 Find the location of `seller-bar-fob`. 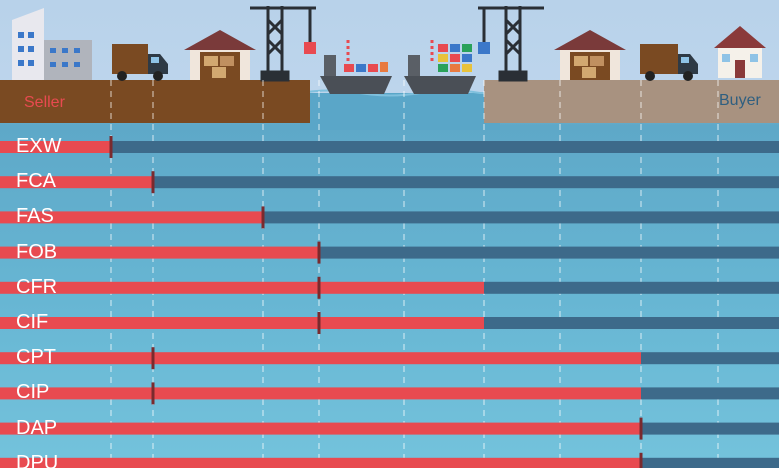

seller-bar-fob is located at coordinates (159, 252).